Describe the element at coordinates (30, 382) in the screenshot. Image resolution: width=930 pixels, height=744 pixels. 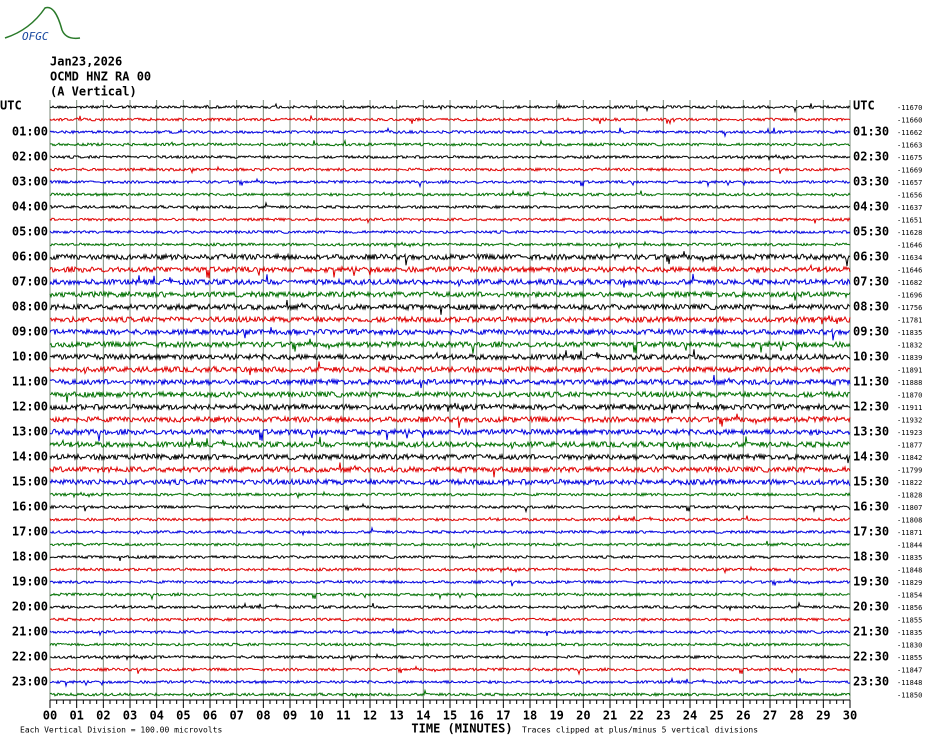
I see `left-time-label: 11:00` at that location.